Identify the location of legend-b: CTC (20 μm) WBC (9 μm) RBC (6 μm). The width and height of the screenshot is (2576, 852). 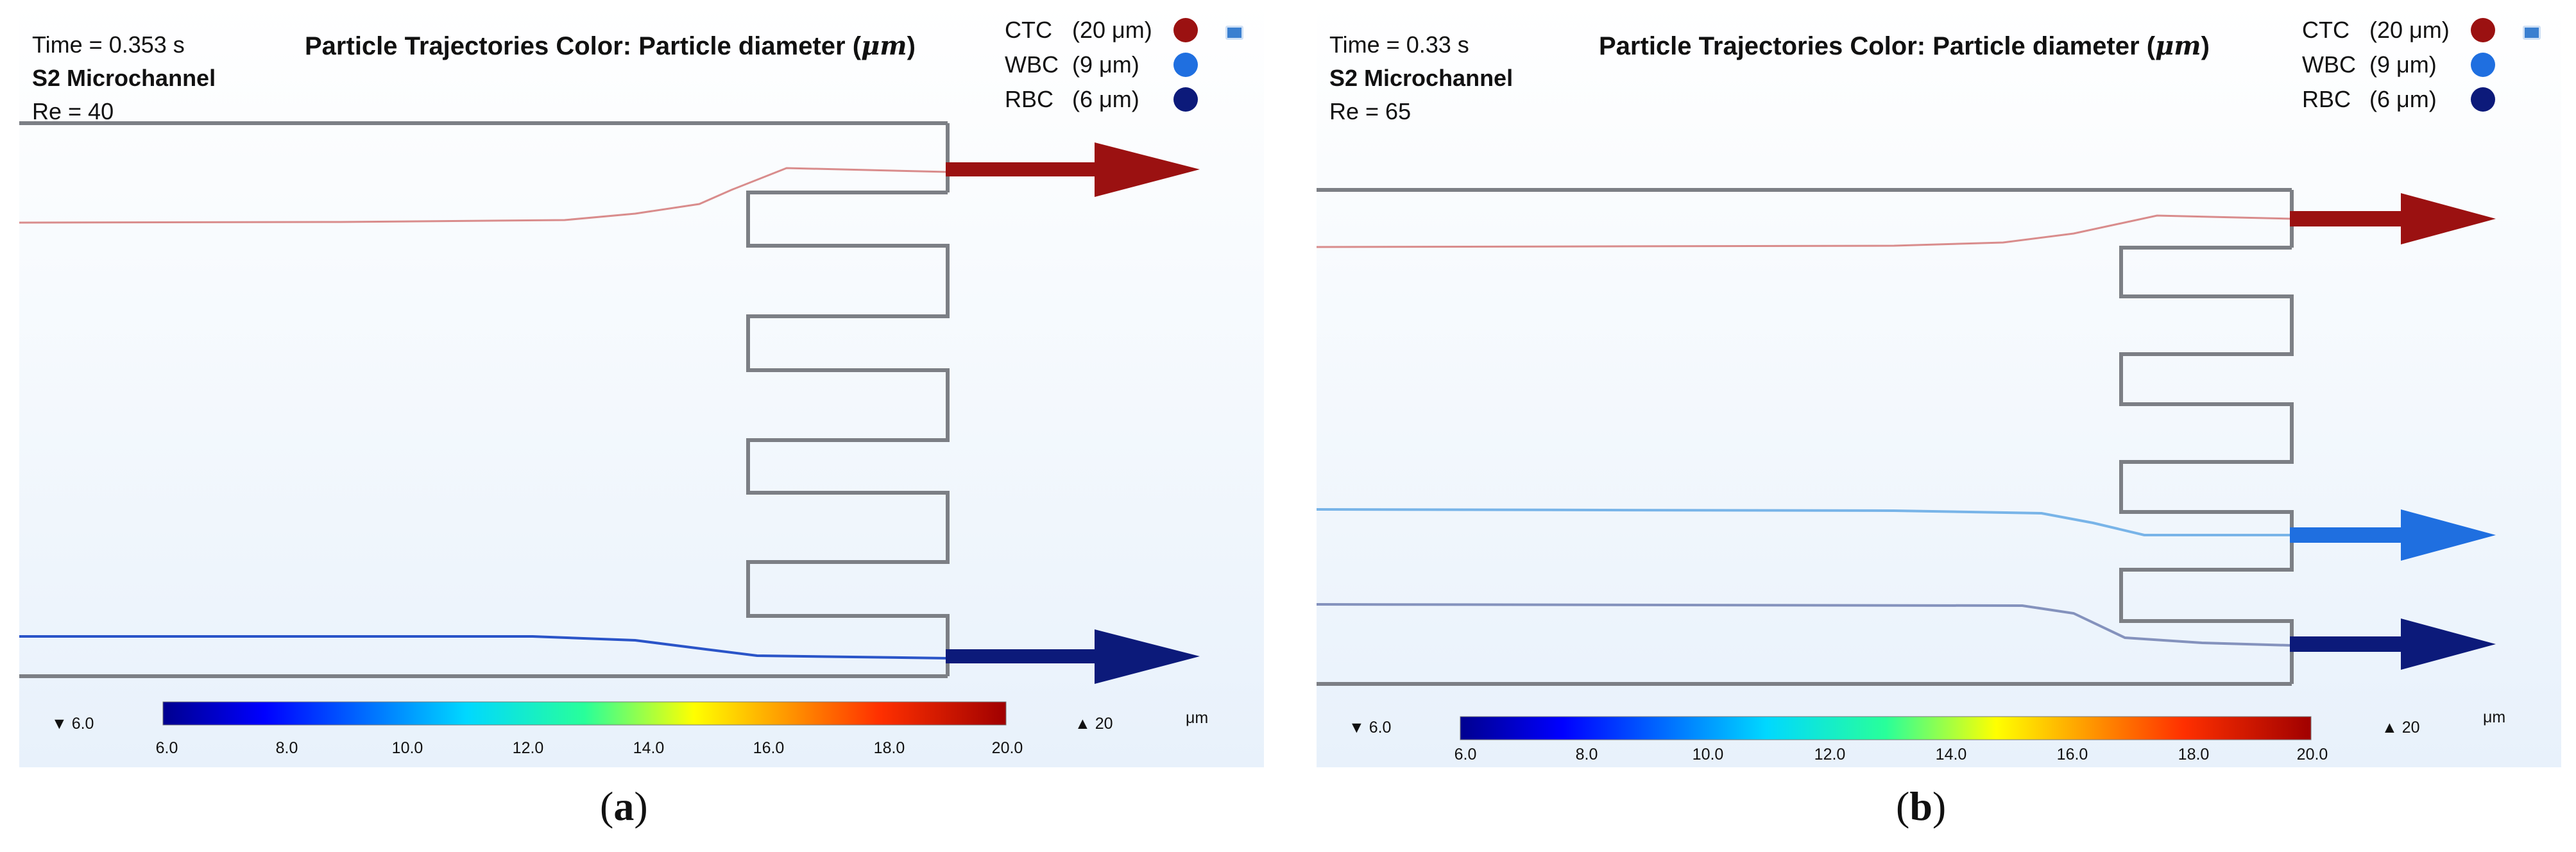
(2398, 65).